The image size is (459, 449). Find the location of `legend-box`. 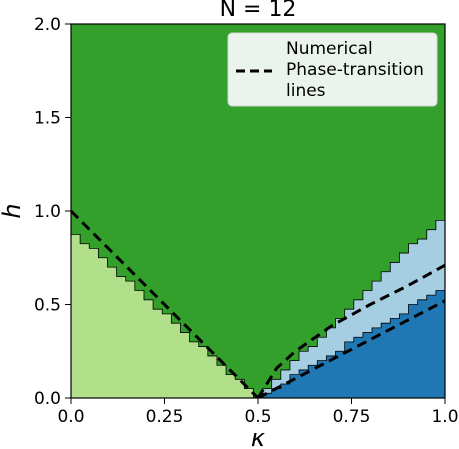

legend-box is located at coordinates (332, 69).